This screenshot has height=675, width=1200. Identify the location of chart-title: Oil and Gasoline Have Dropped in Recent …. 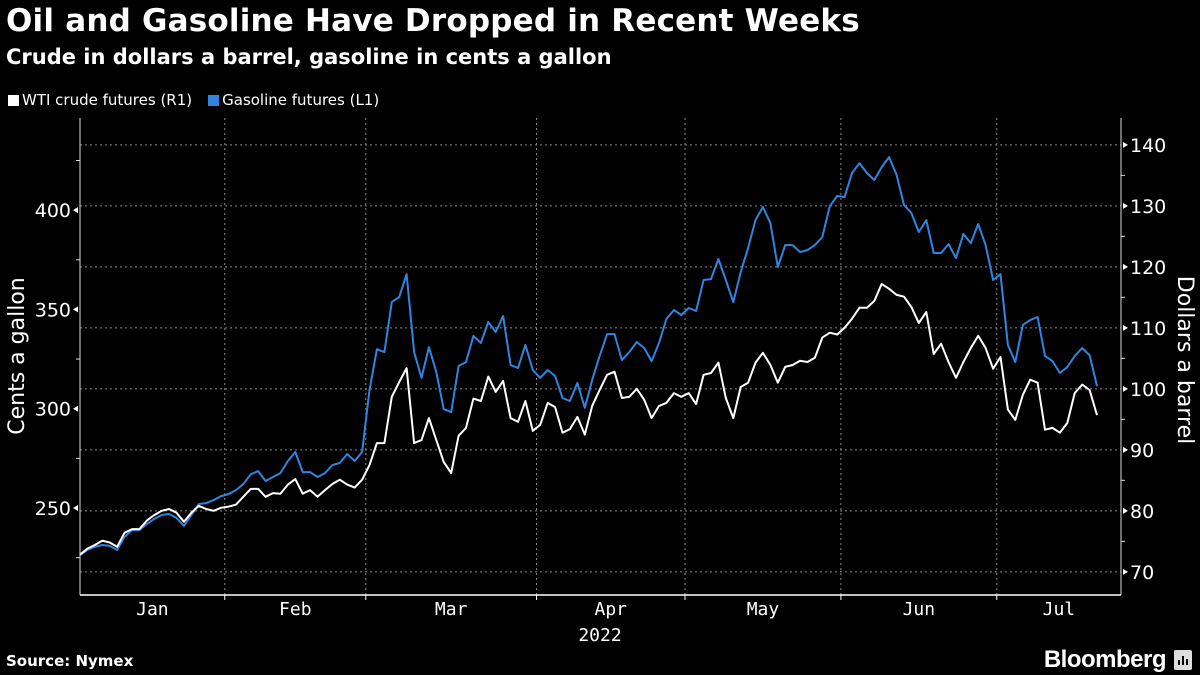
(433, 21).